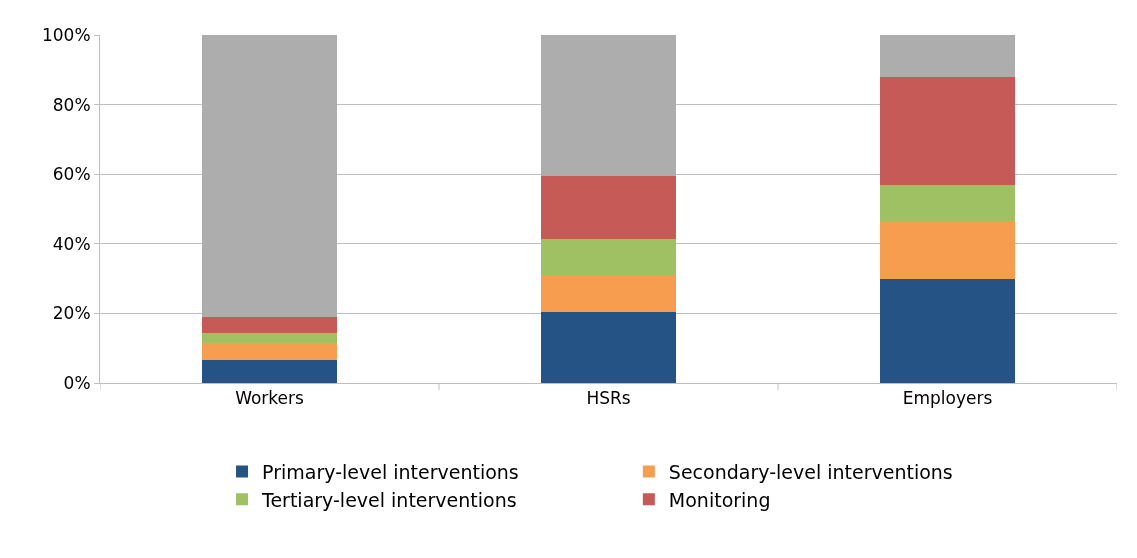 The height and width of the screenshot is (558, 1137). I want to click on legend-label: Primary-level interventions, so click(390, 471).